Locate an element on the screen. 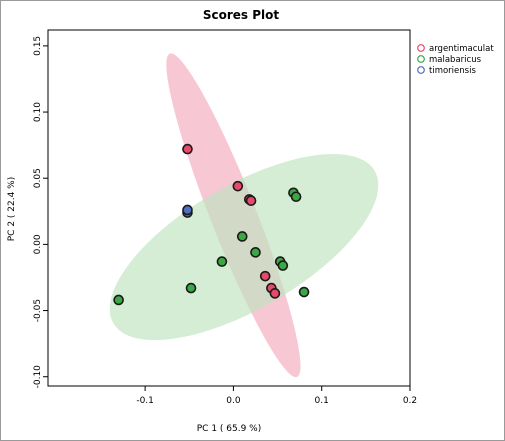 This screenshot has width=505, height=441. legend-marker-malabaricus is located at coordinates (421, 59).